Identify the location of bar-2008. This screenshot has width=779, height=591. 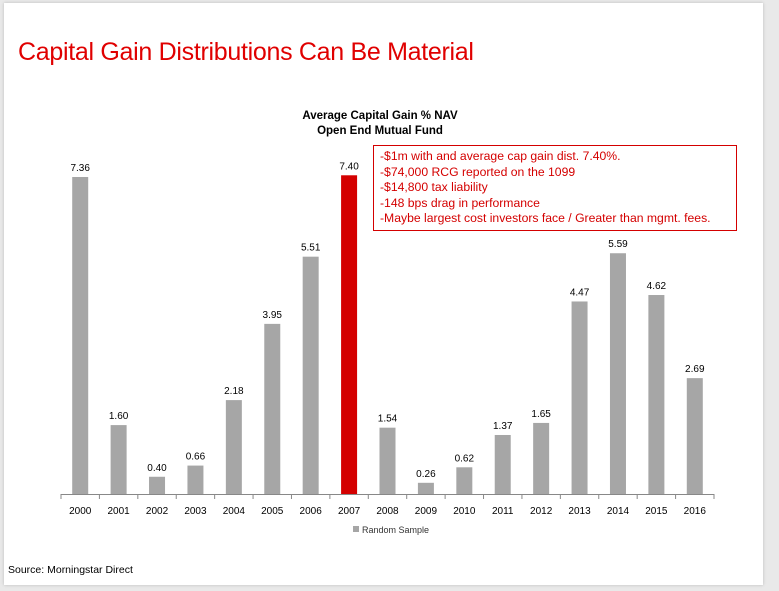
(387, 460).